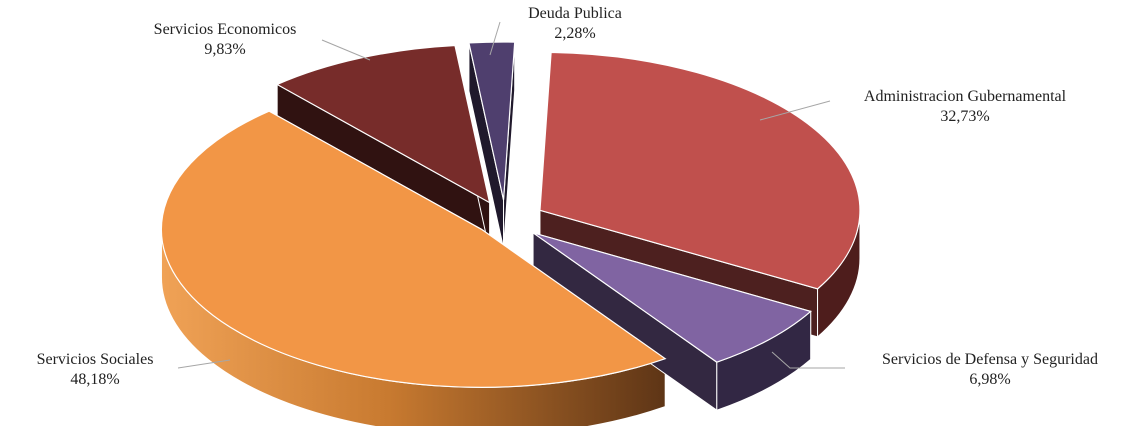  I want to click on slice-label: Servicios Economicos, so click(225, 29).